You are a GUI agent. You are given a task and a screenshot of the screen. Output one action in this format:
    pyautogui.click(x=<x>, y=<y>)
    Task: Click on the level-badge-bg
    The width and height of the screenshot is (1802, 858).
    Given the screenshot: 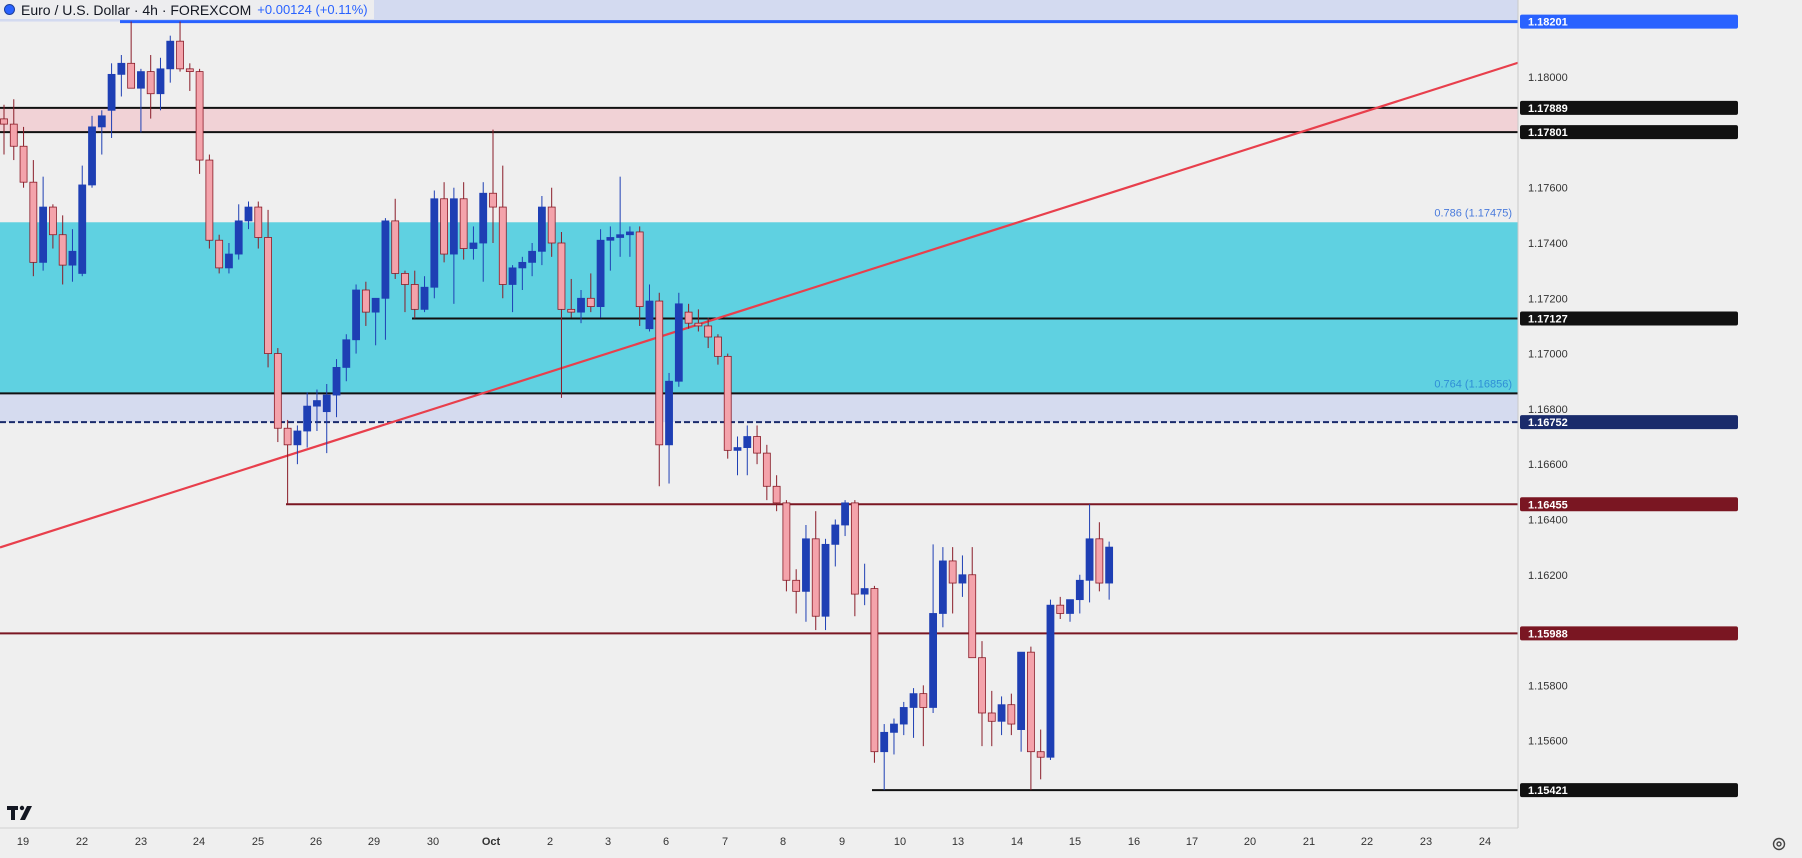 What is the action you would take?
    pyautogui.click(x=1629, y=422)
    